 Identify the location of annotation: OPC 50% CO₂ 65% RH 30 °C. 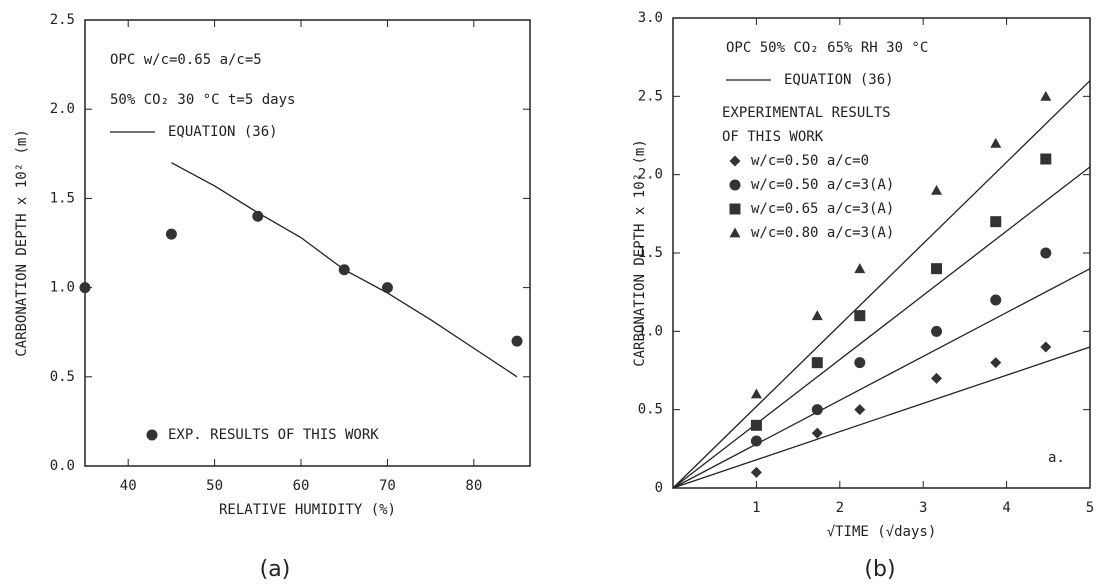
(827, 48).